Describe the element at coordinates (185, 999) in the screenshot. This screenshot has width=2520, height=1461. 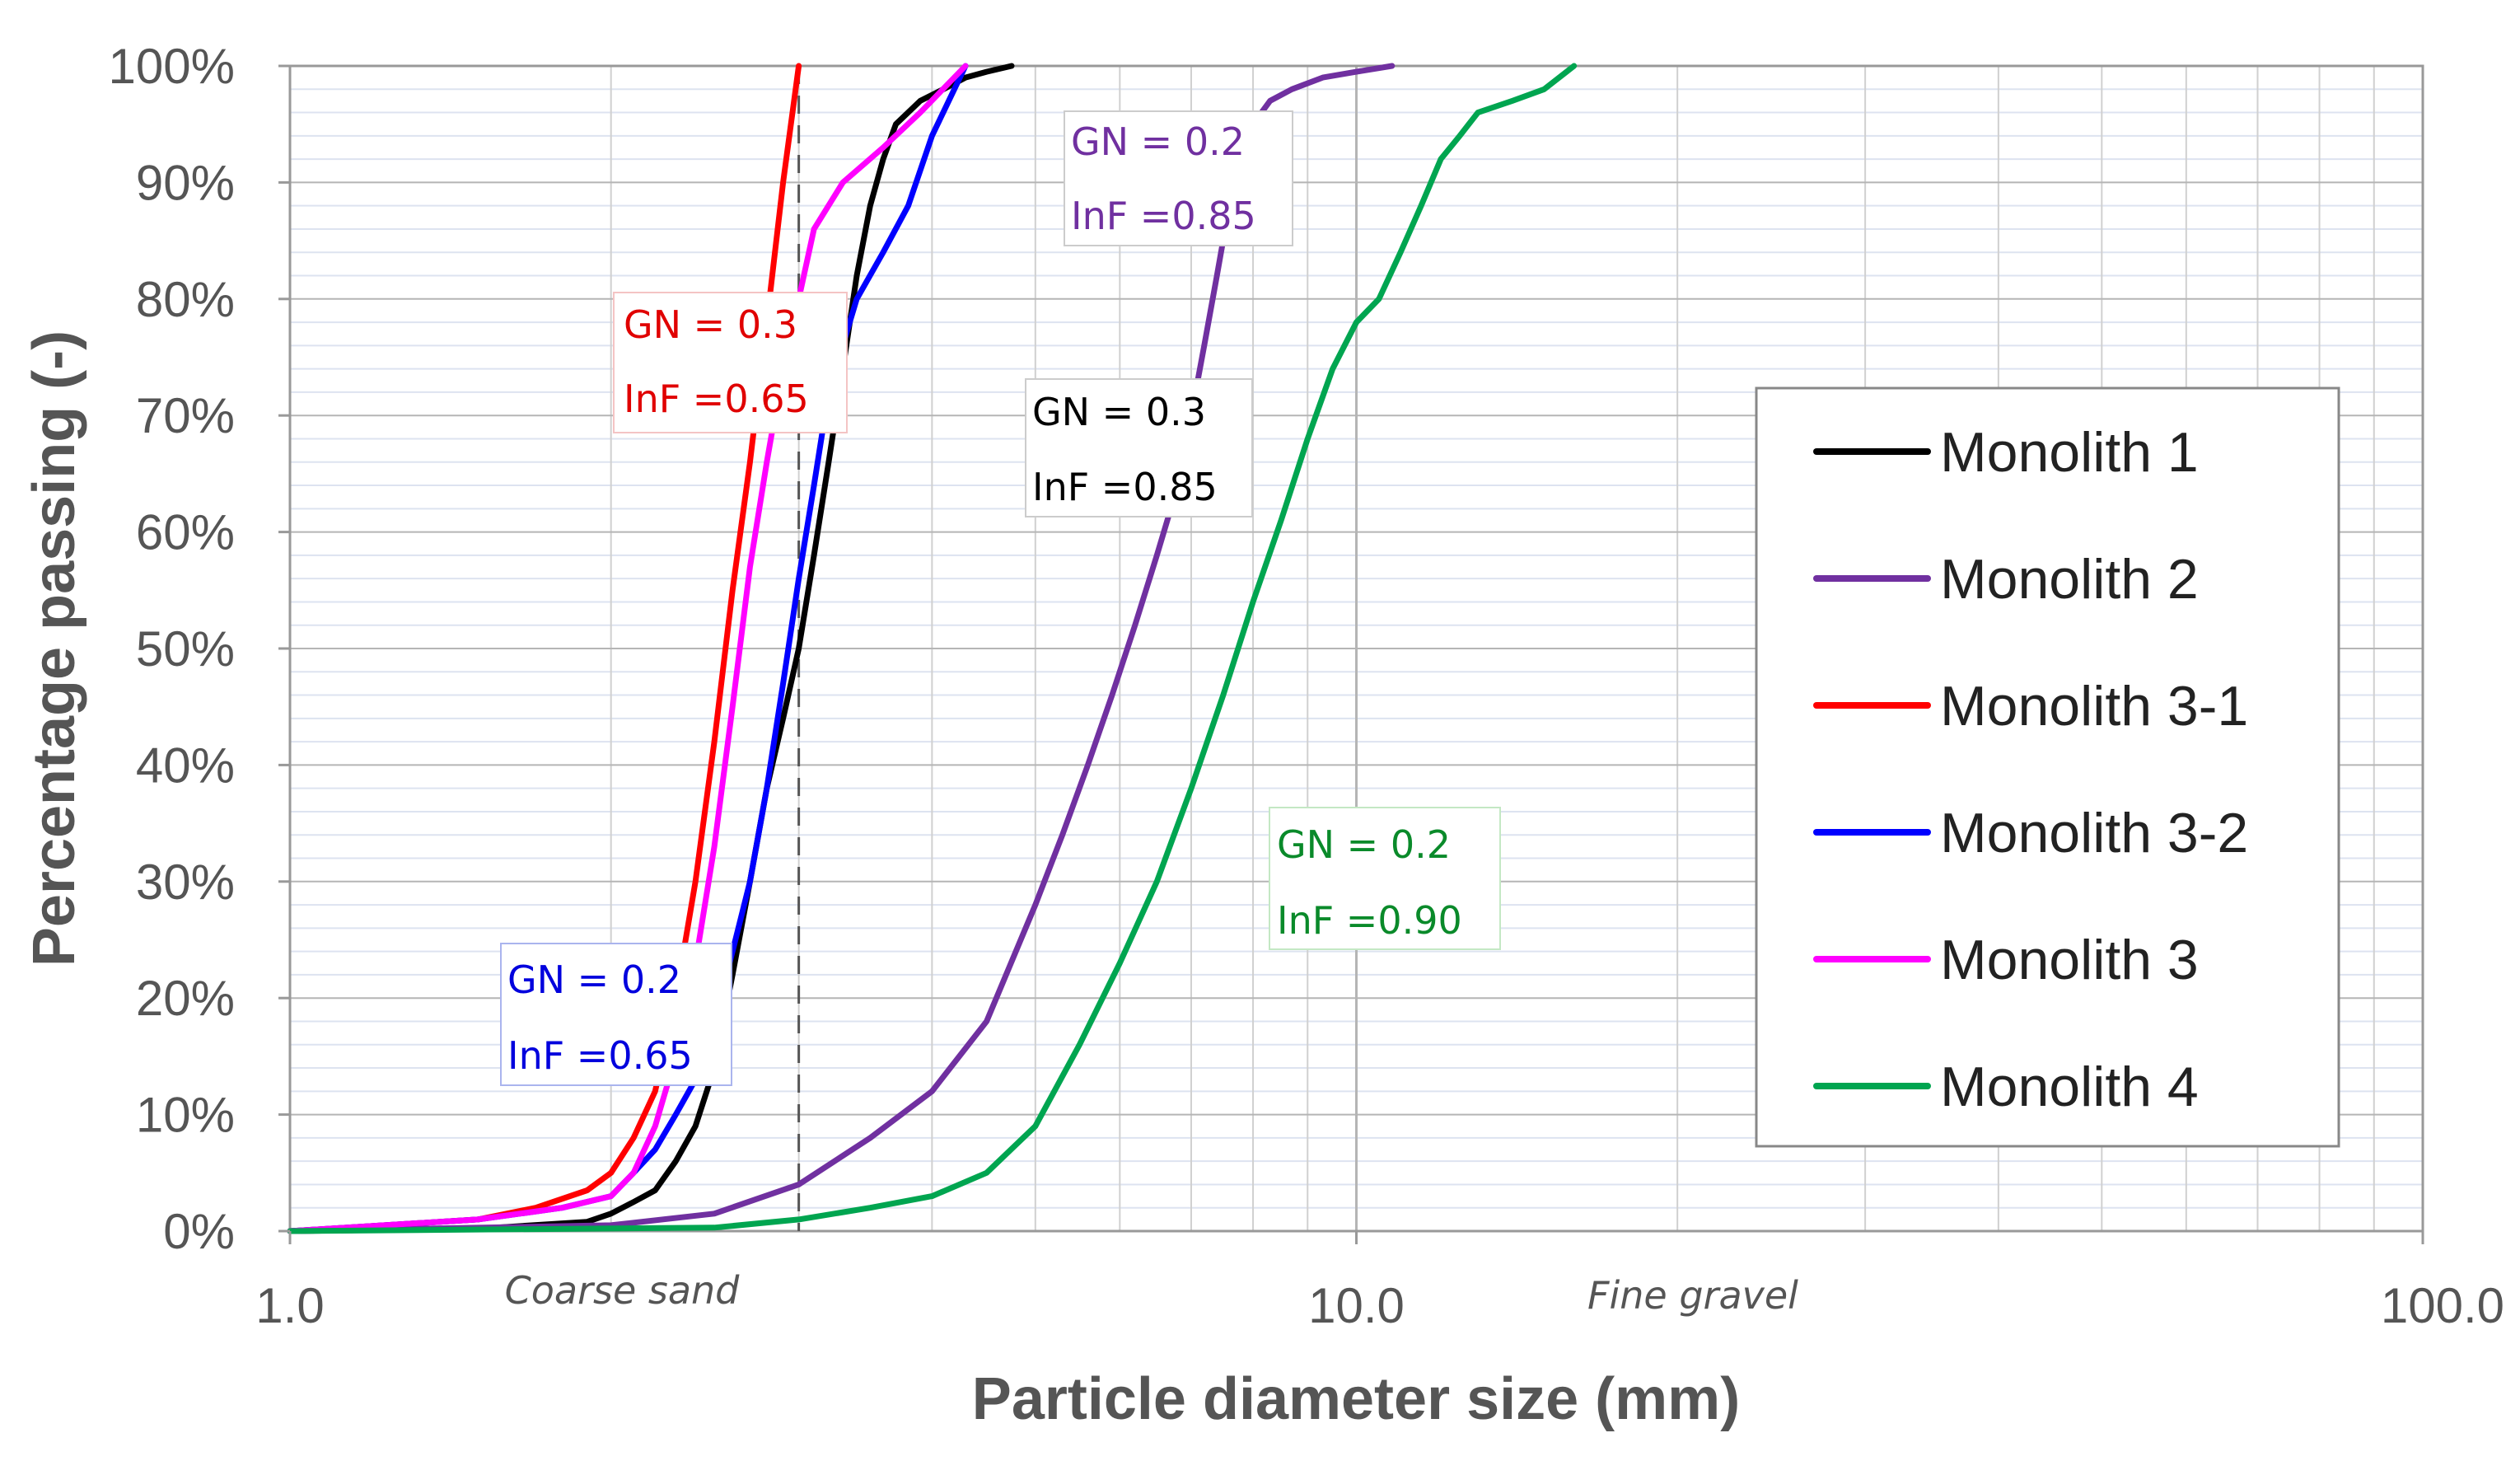
I see `y-tick-label: 20%` at that location.